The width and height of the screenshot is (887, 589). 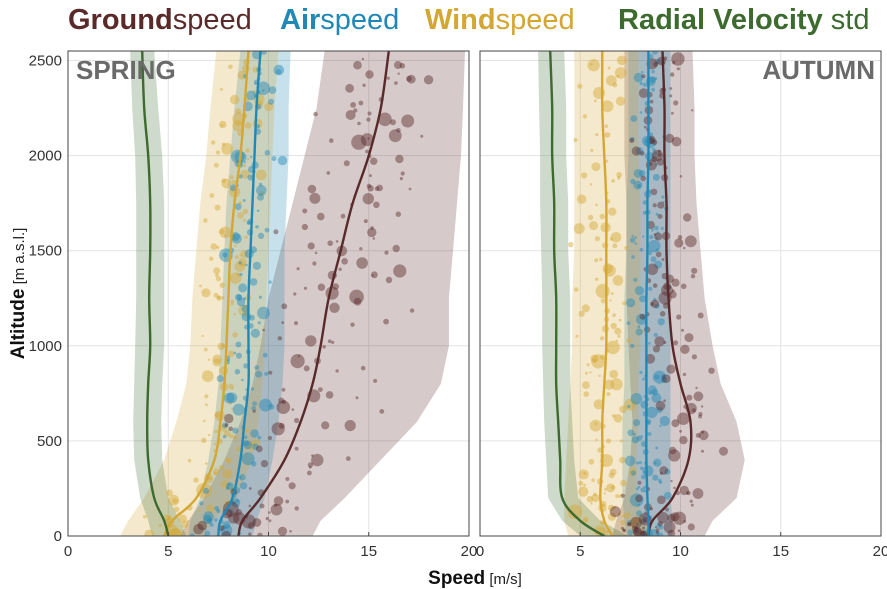 What do you see at coordinates (18, 324) in the screenshot?
I see `y-axis-label: Altitude` at bounding box center [18, 324].